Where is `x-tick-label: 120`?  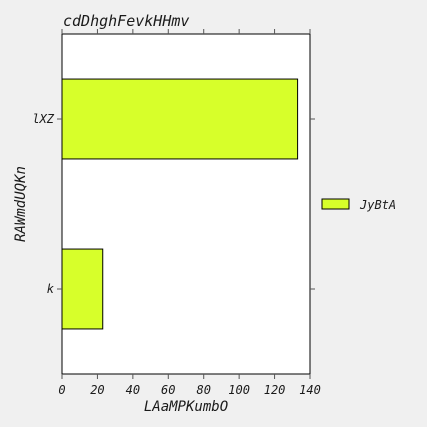 x-tick-label: 120 is located at coordinates (275, 390).